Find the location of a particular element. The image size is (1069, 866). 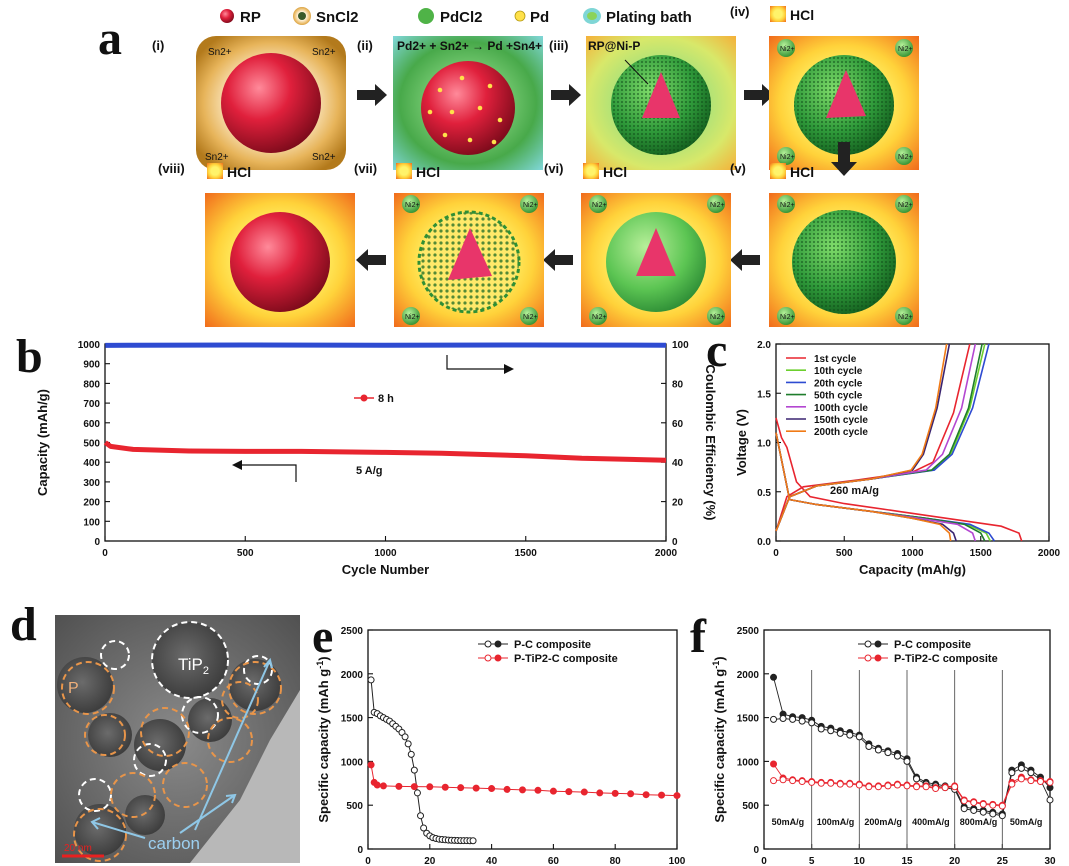

rate-annotation: 260 mA/g is located at coordinates (854, 491).